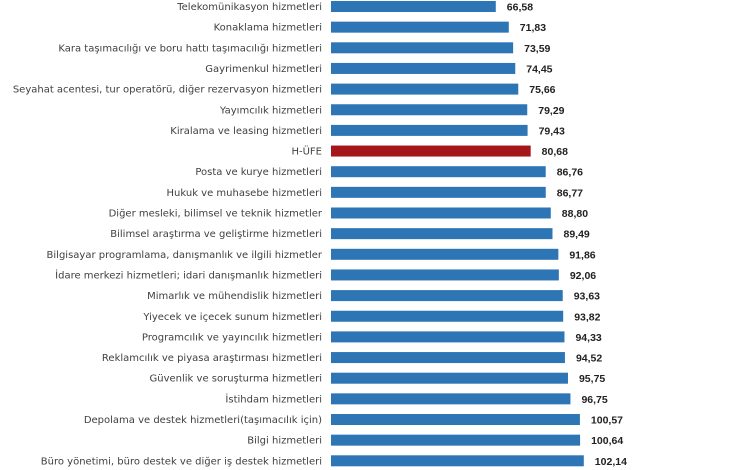 Image resolution: width=750 pixels, height=470 pixels. I want to click on category-label: Hukuk ve muhasebe hizmetleri, so click(244, 193).